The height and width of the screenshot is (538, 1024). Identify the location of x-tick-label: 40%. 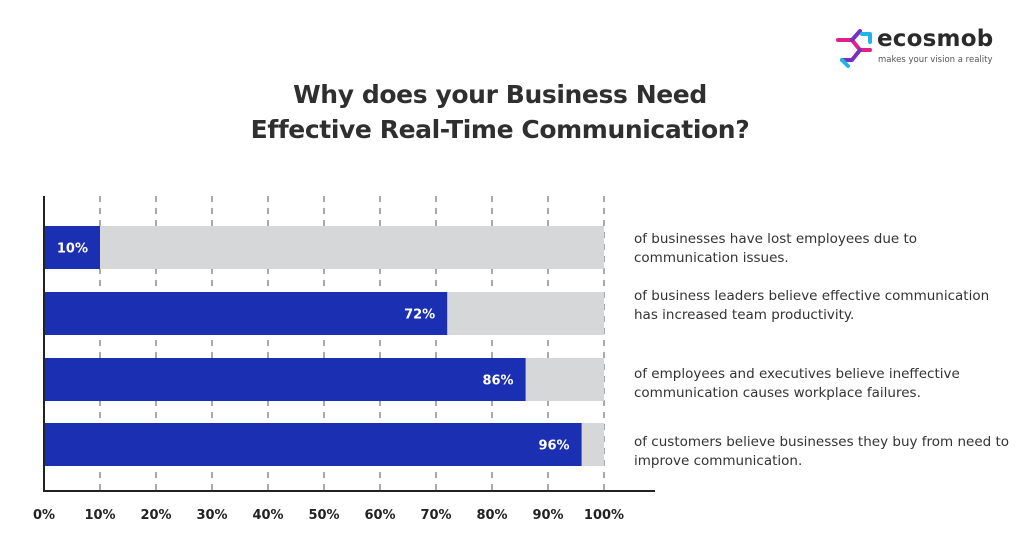
(267, 515).